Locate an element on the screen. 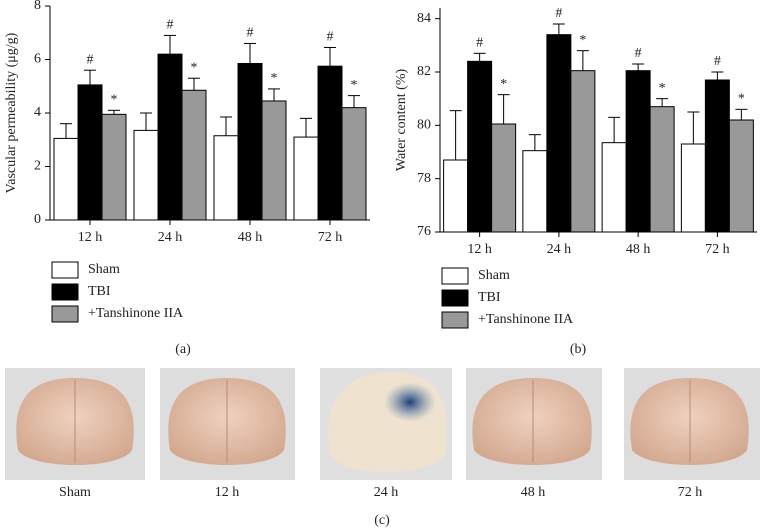 This screenshot has height=532, width=764. photo-label: 48 h is located at coordinates (533, 492).